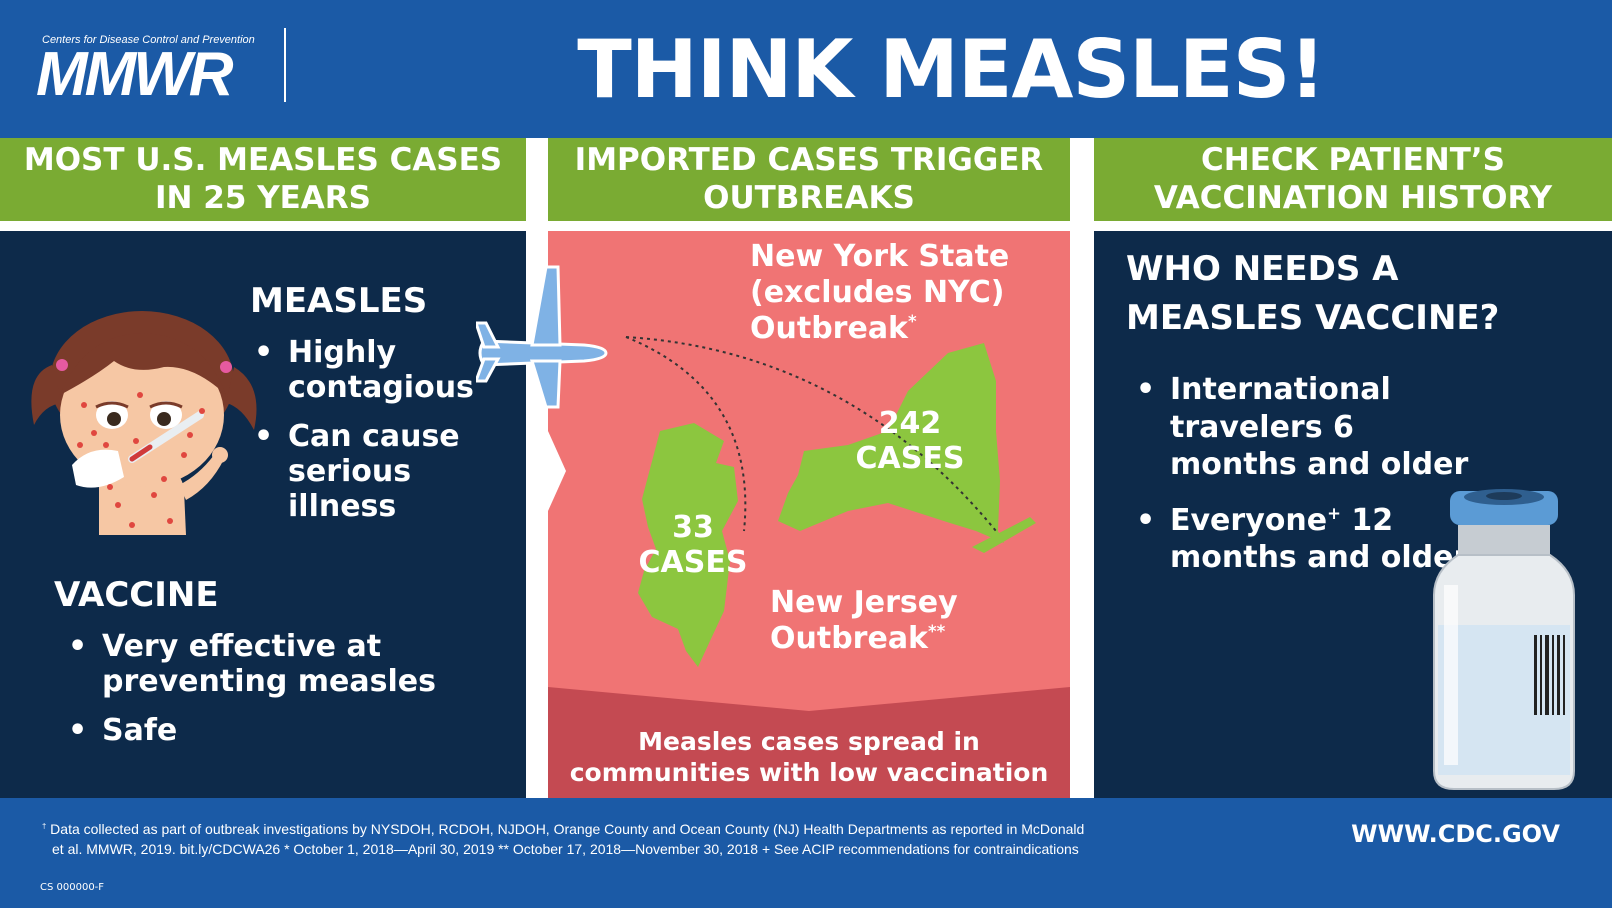 The image size is (1612, 908). I want to click on ny-label-line: (excludes NYC), so click(877, 292).